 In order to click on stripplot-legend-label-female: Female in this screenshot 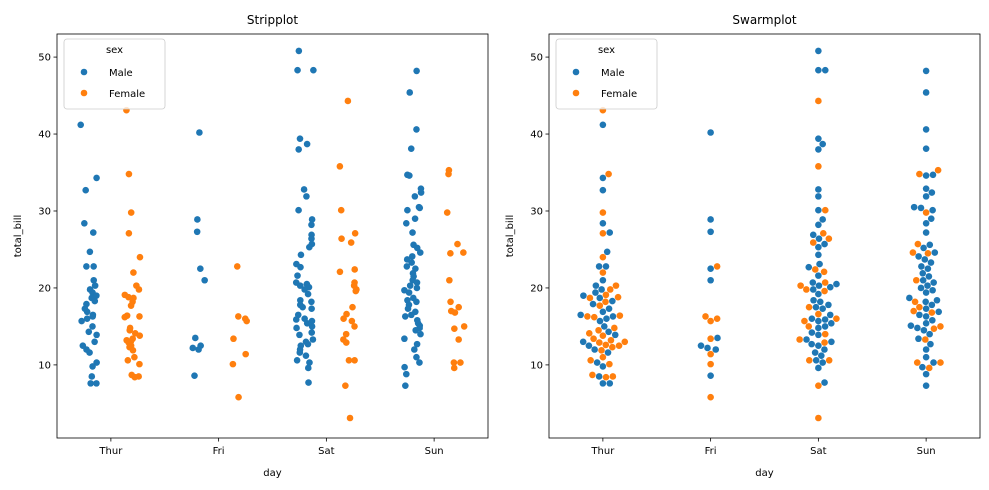, I will do `click(127, 94)`.